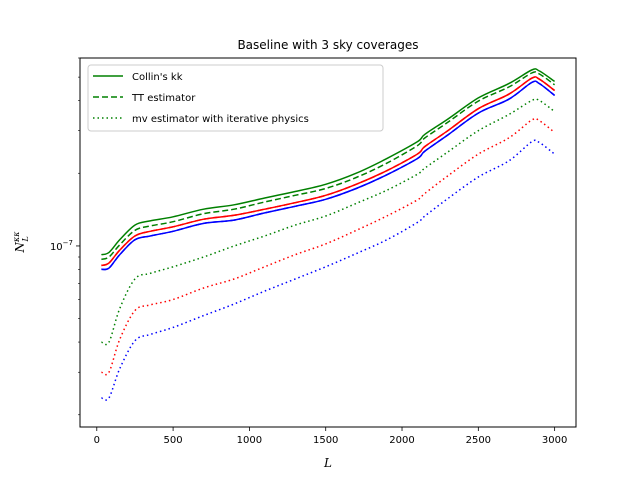 The width and height of the screenshot is (640, 480). I want to click on y-label-base: N, so click(20, 248).